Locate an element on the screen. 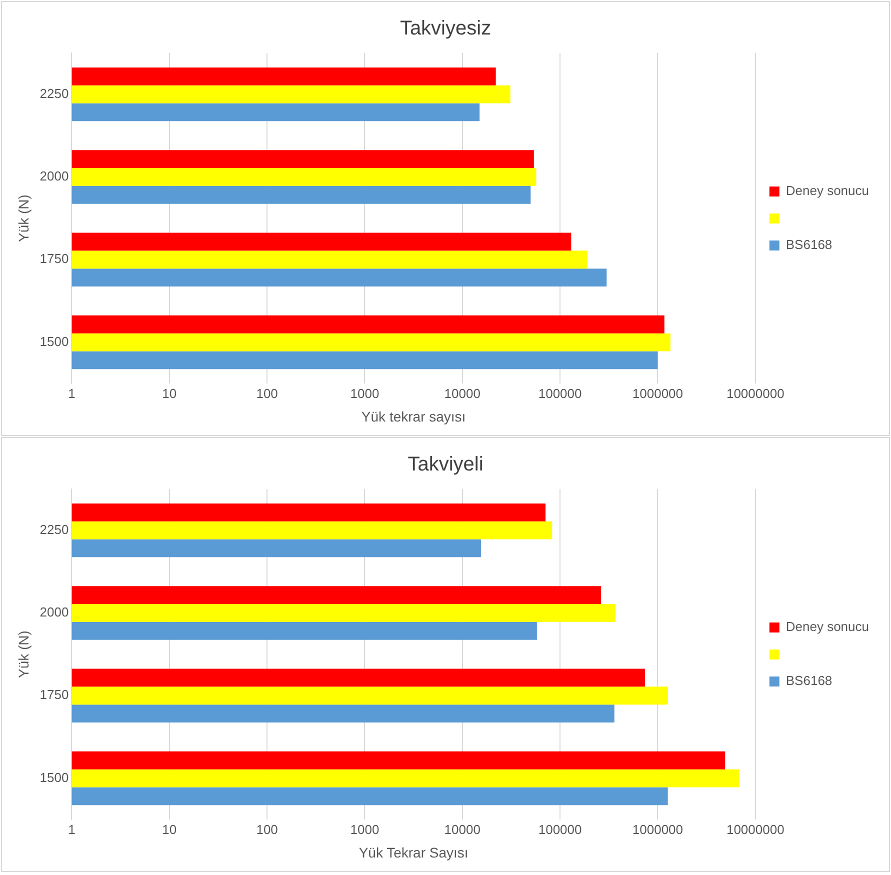 This screenshot has height=875, width=891. x-axis-title: Yük Tekrar Sayısı is located at coordinates (413, 852).